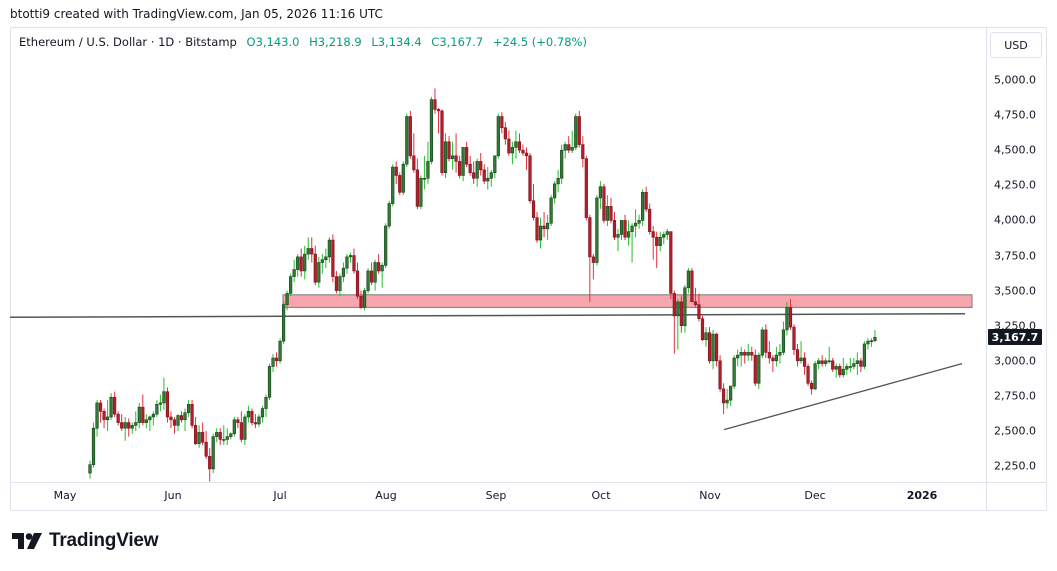  I want to click on trendline-drawing, so click(843, 396).